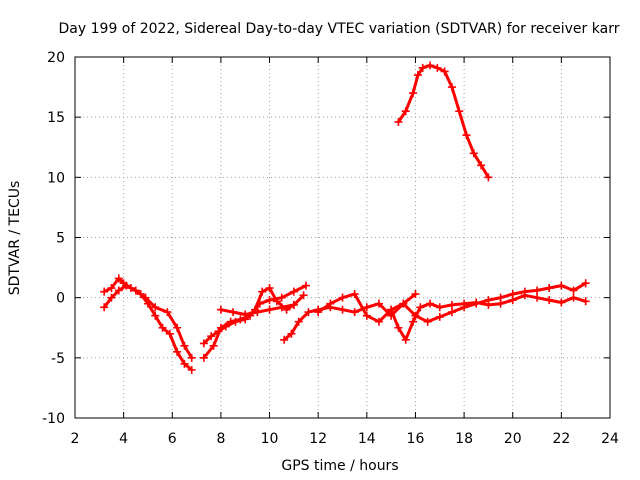 This screenshot has width=640, height=480. I want to click on y-tick-label: 0, so click(60, 299).